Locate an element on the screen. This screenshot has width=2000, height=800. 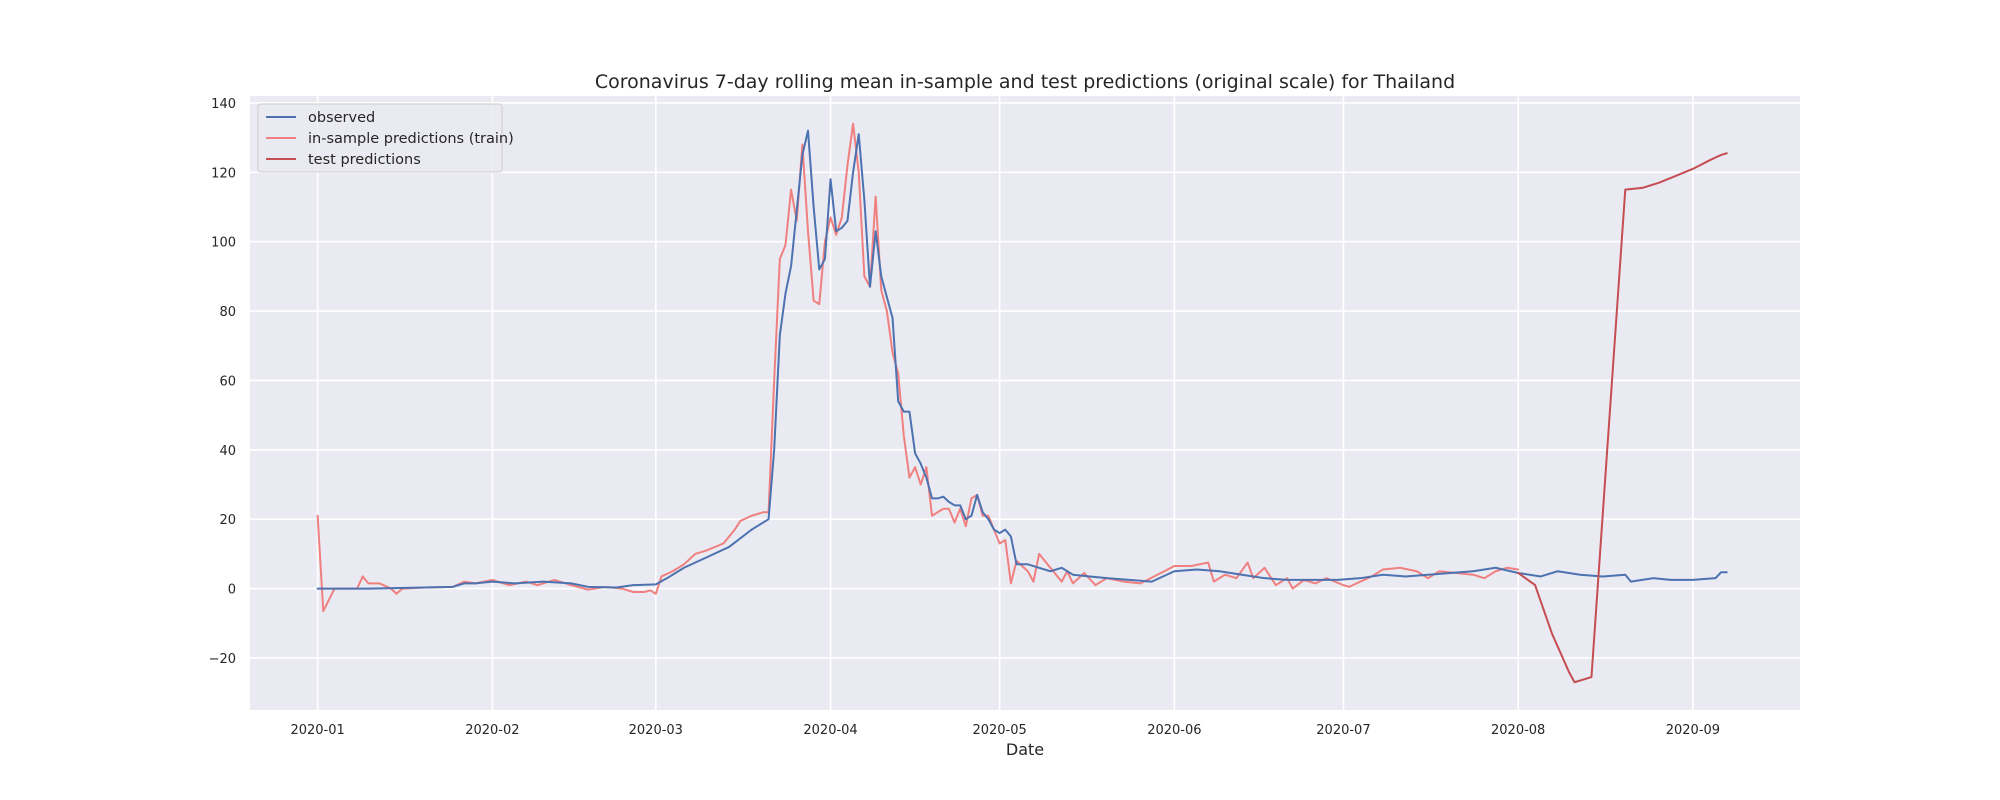
x-tick-label: 2020-02 is located at coordinates (492, 730).